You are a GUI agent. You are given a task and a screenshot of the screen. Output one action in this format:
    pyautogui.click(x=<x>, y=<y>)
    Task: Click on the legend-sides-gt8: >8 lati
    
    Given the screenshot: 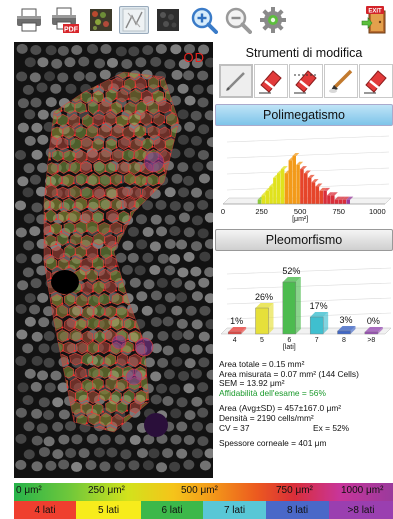 What is the action you would take?
    pyautogui.click(x=361, y=510)
    